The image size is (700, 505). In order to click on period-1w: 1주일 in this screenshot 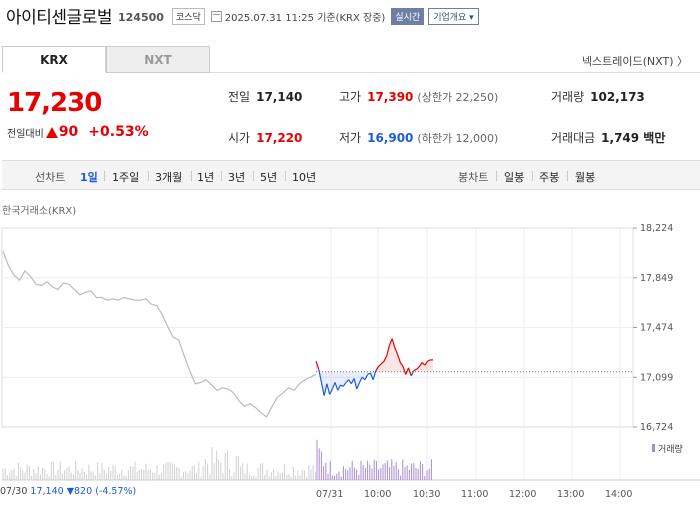, I will do `click(126, 177)`.